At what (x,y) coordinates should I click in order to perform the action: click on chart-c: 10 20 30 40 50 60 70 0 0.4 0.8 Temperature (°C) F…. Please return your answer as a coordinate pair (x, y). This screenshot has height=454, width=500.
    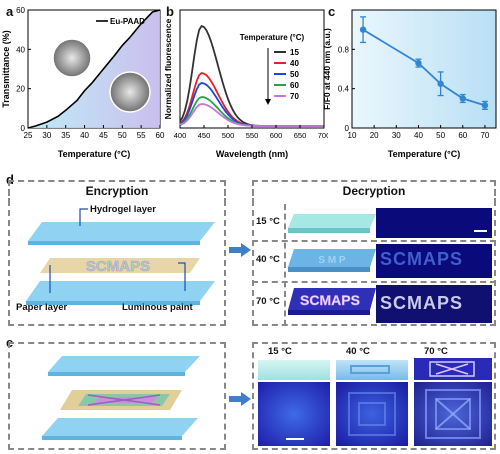
    Looking at the image, I should click on (409, 84).